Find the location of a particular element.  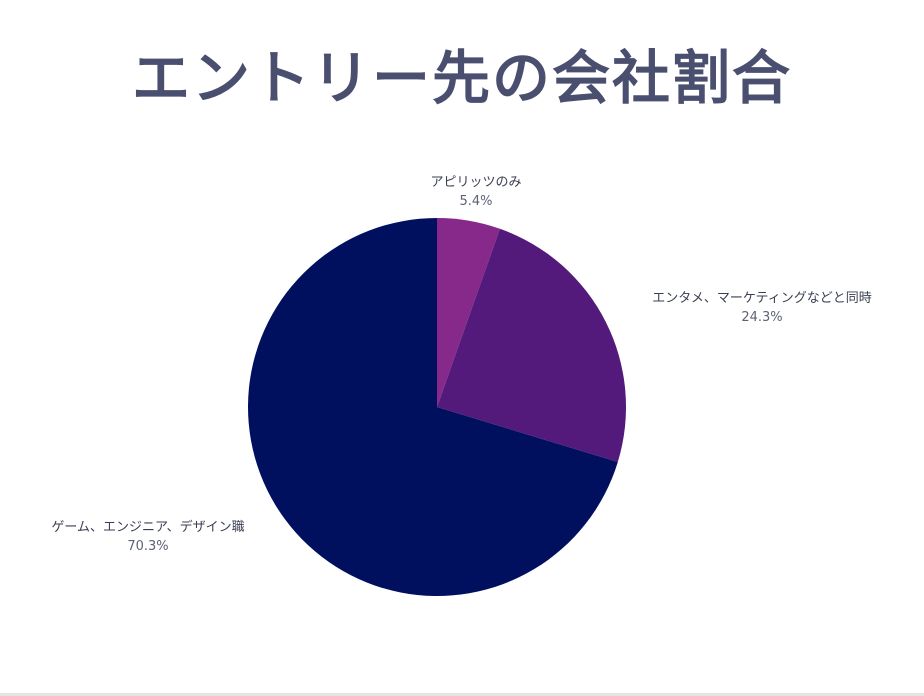

slice-label-1: アピリッツのみ is located at coordinates (475, 182).